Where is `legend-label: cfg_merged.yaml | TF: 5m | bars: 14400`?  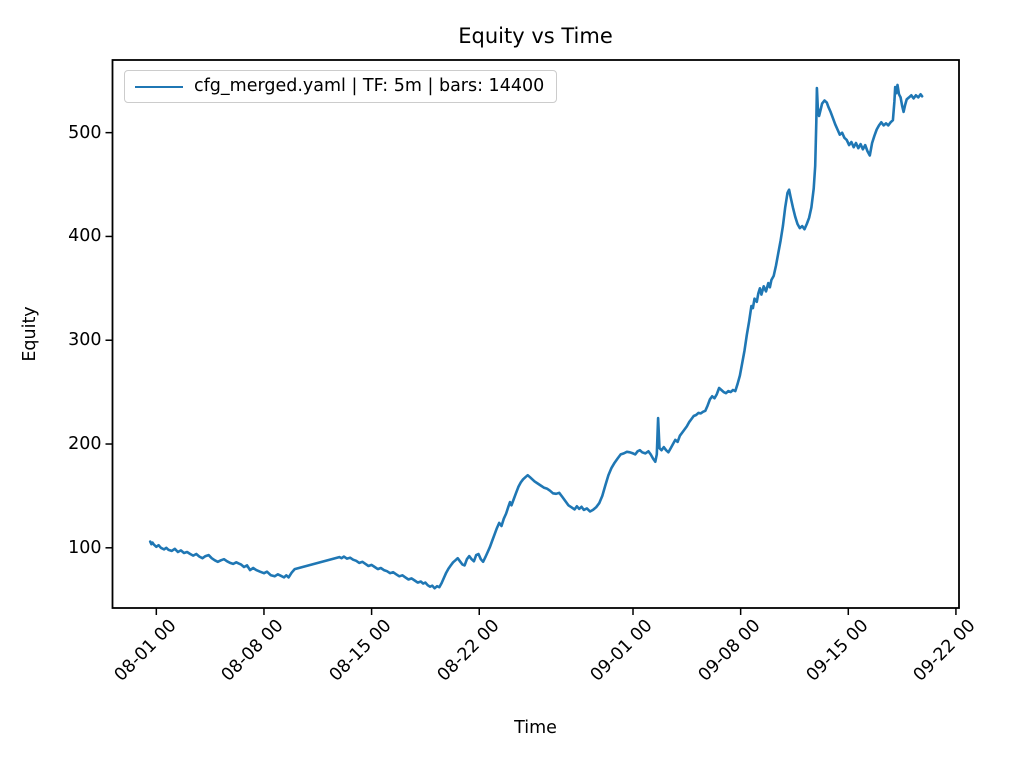
legend-label: cfg_merged.yaml | TF: 5m | bars: 14400 is located at coordinates (369, 86).